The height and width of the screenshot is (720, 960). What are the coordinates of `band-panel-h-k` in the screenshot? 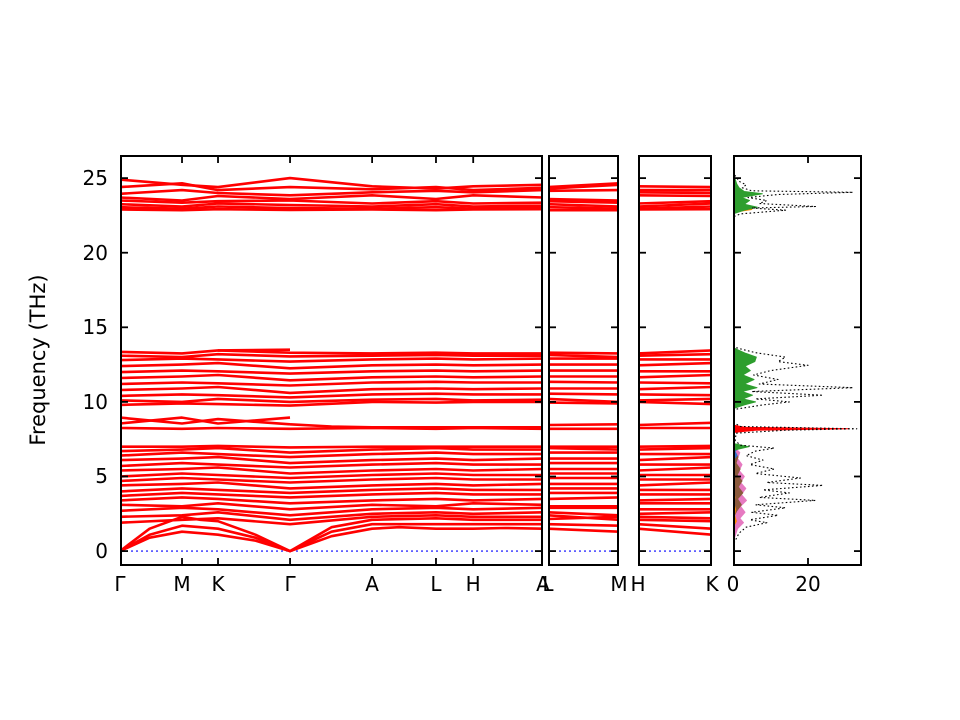 It's located at (675, 360).